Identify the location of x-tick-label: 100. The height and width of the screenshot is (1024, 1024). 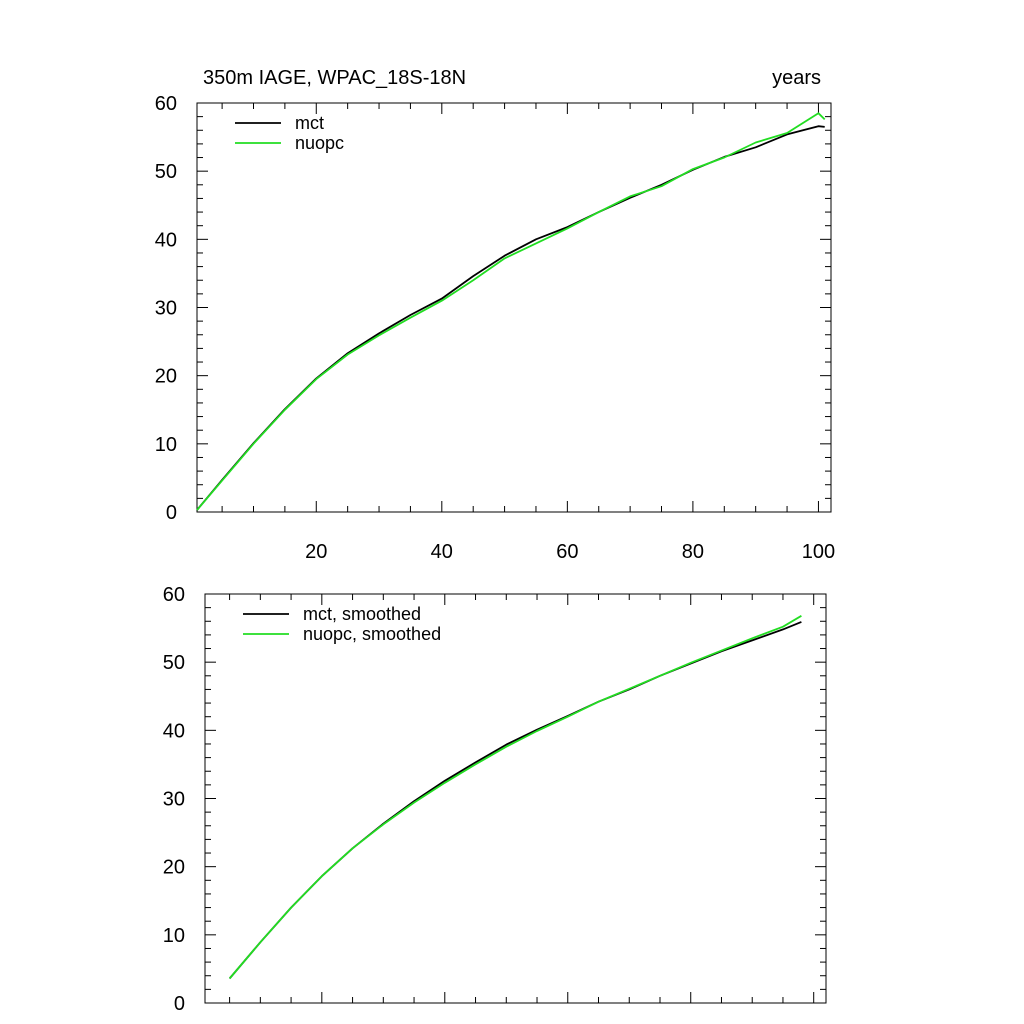
(818, 552).